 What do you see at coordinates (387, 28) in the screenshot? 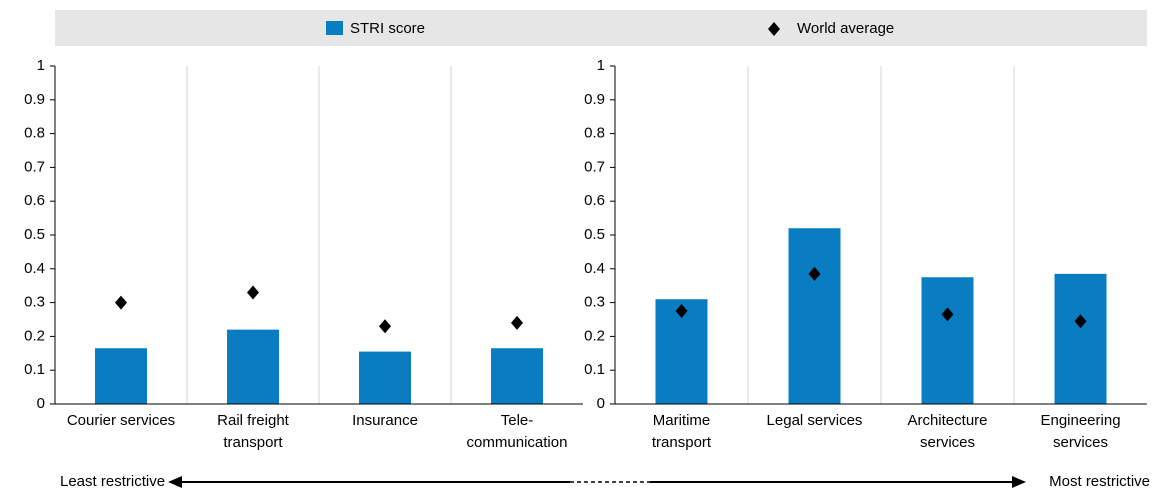
I see `legend-label: STRI score` at bounding box center [387, 28].